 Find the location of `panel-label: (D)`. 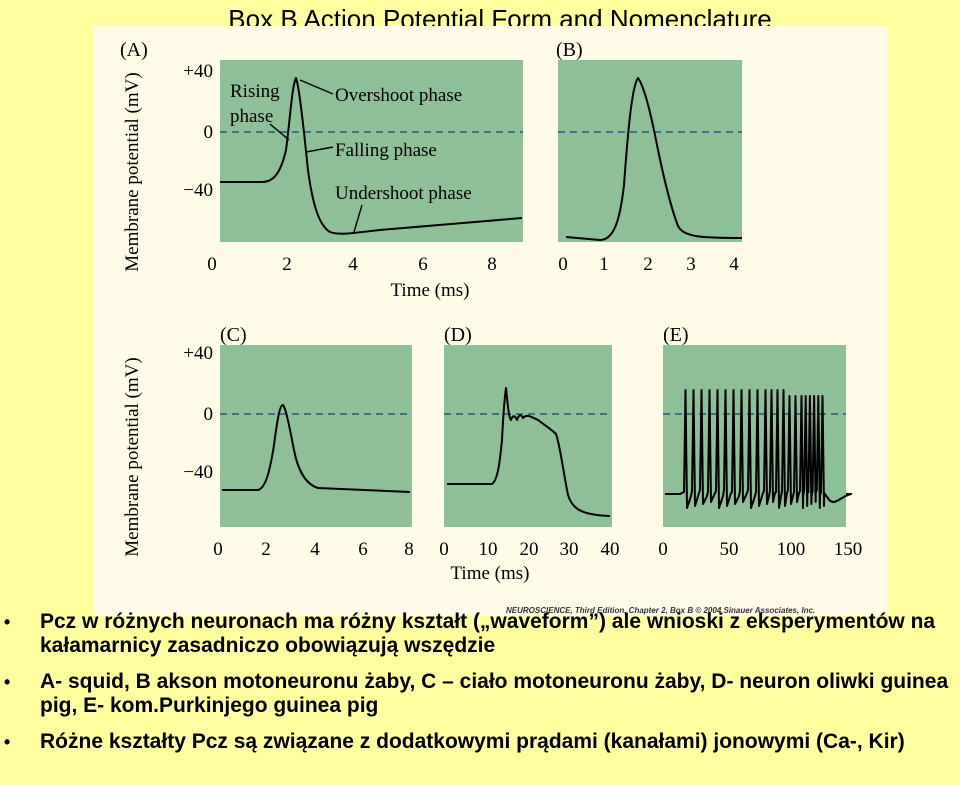

panel-label: (D) is located at coordinates (458, 335).